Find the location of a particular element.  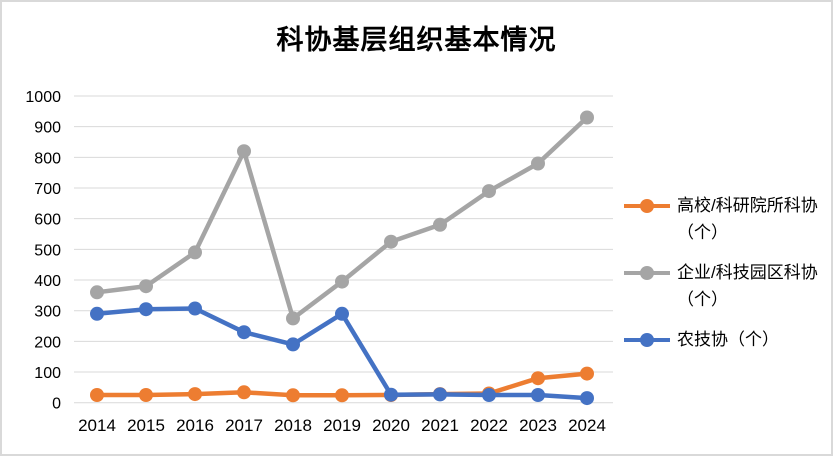

x-axis-tick-label: 2024 is located at coordinates (587, 425).